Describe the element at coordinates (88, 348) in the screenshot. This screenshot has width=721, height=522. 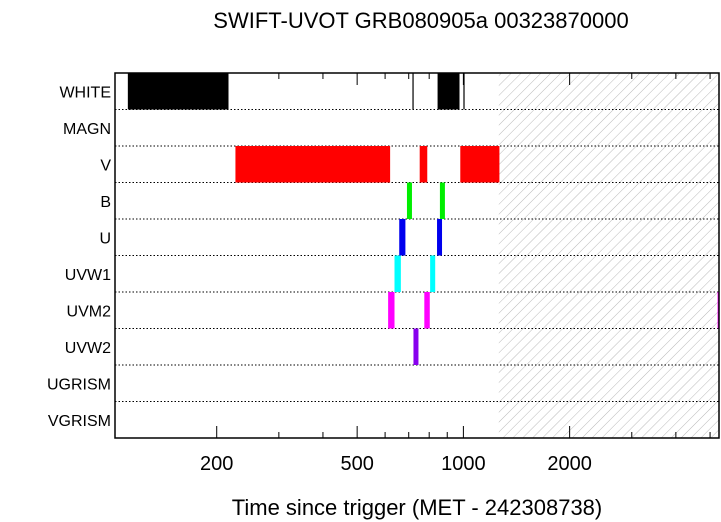
I see `filter-label-uvw2: UVW2` at that location.